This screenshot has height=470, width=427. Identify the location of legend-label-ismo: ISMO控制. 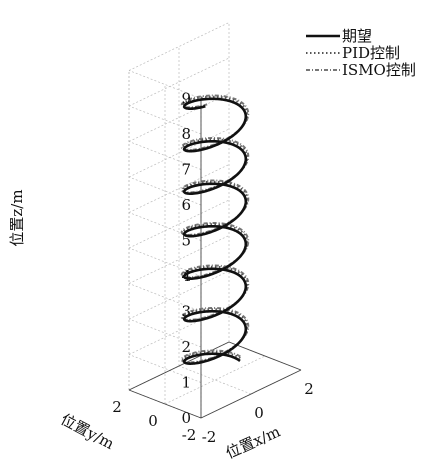
(379, 70).